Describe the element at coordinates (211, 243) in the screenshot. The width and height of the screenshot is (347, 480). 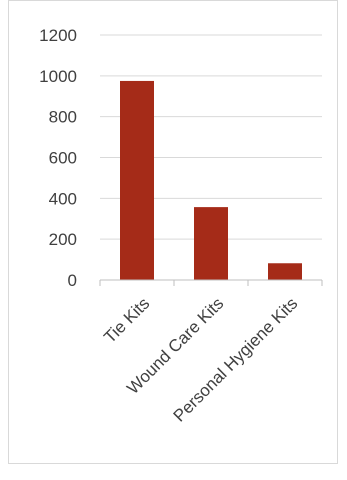
I see `bar-wound-care-kits` at that location.